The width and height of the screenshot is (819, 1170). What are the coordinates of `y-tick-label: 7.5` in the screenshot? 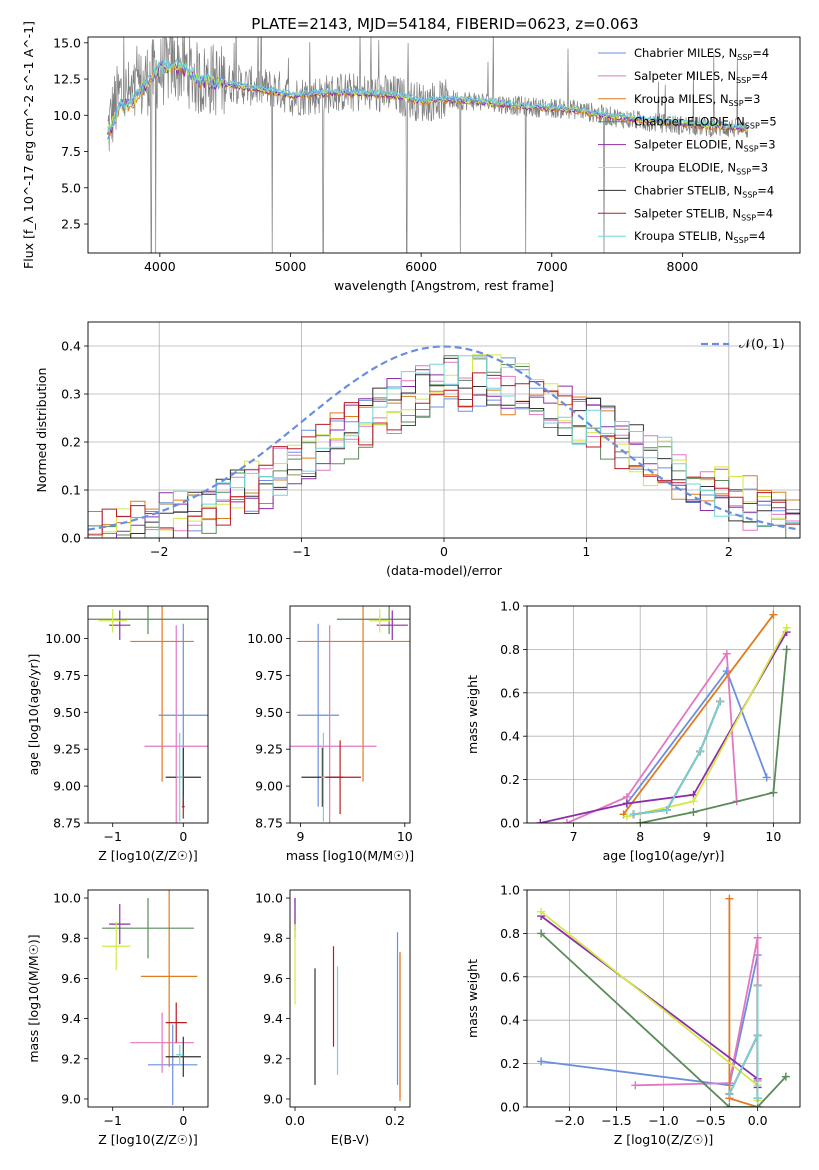 It's located at (71, 151).